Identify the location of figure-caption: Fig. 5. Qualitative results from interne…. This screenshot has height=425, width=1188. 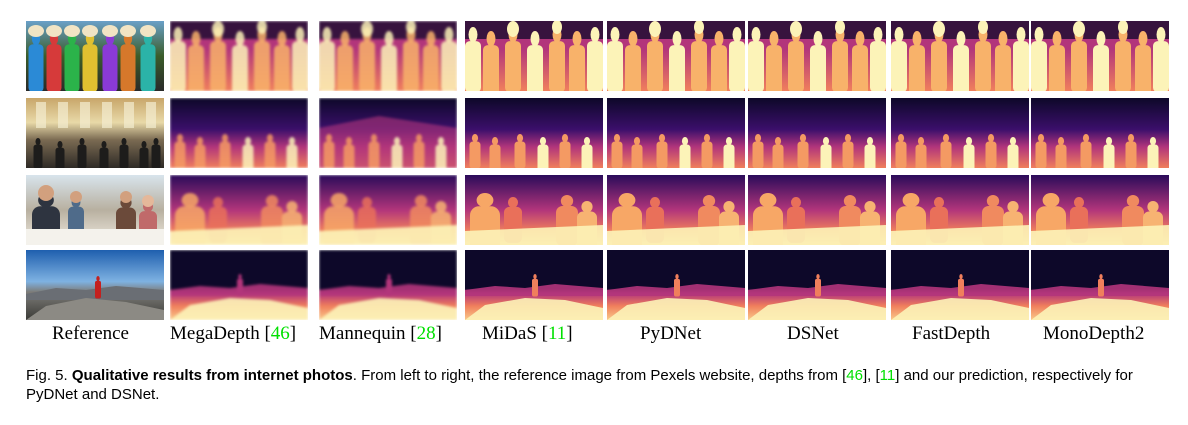
(579, 385).